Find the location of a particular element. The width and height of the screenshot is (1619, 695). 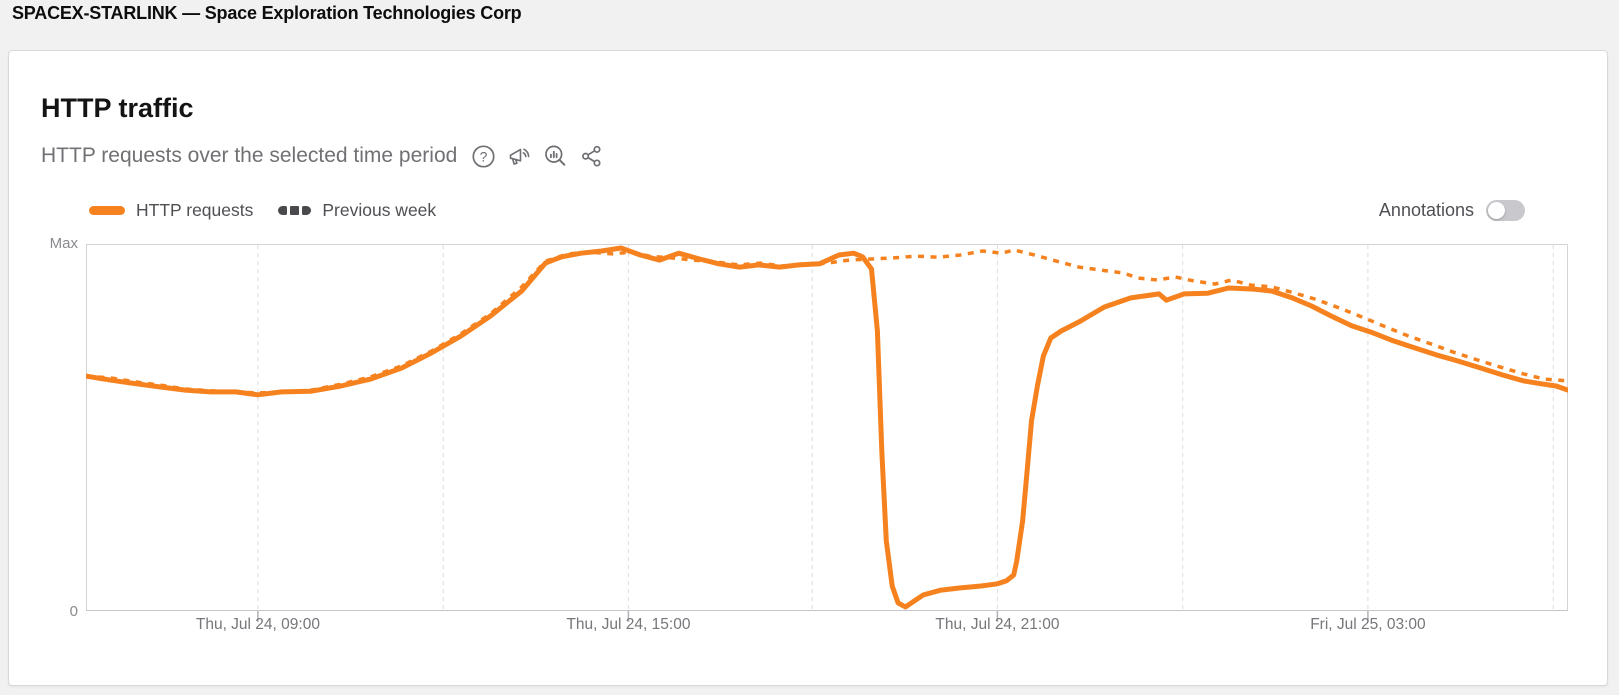

x-axis-tick-label: Thu, Jul 24, 09:00 is located at coordinates (257, 624).